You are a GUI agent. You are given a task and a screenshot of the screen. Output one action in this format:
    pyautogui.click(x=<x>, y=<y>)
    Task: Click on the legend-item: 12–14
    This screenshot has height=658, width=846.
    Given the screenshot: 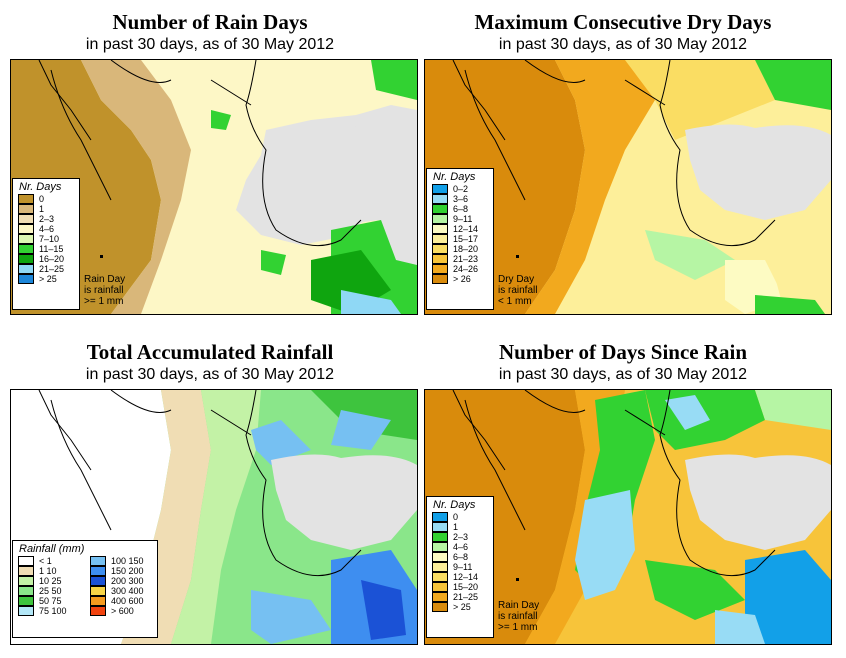 What is the action you would take?
    pyautogui.click(x=460, y=577)
    